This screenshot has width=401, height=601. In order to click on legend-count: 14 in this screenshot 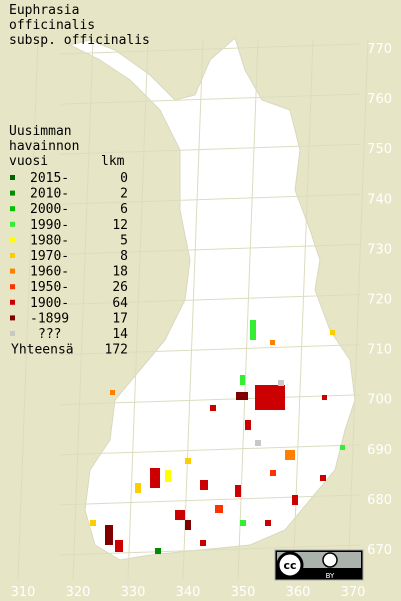, I will do `click(120, 334)`.